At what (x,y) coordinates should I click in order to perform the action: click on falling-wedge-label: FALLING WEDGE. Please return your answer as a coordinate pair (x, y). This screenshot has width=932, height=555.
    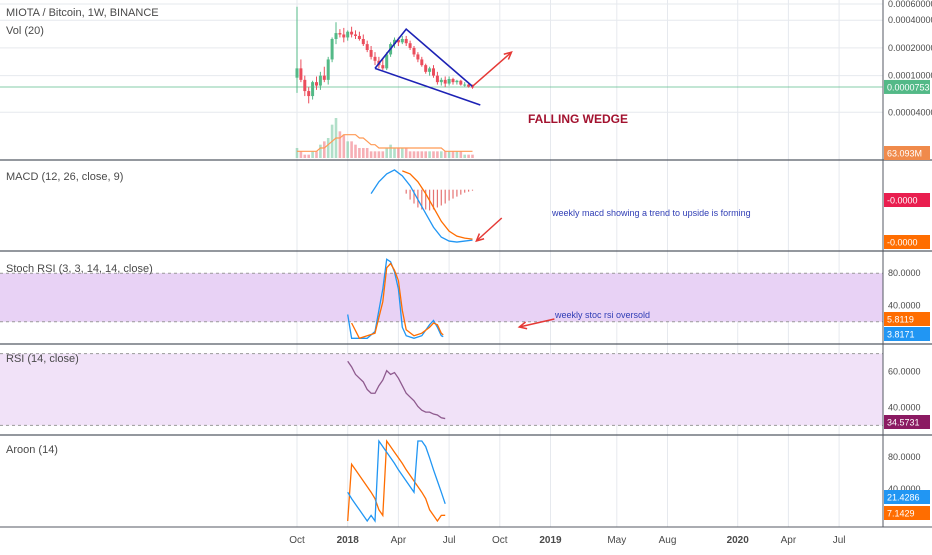
    Looking at the image, I should click on (578, 119).